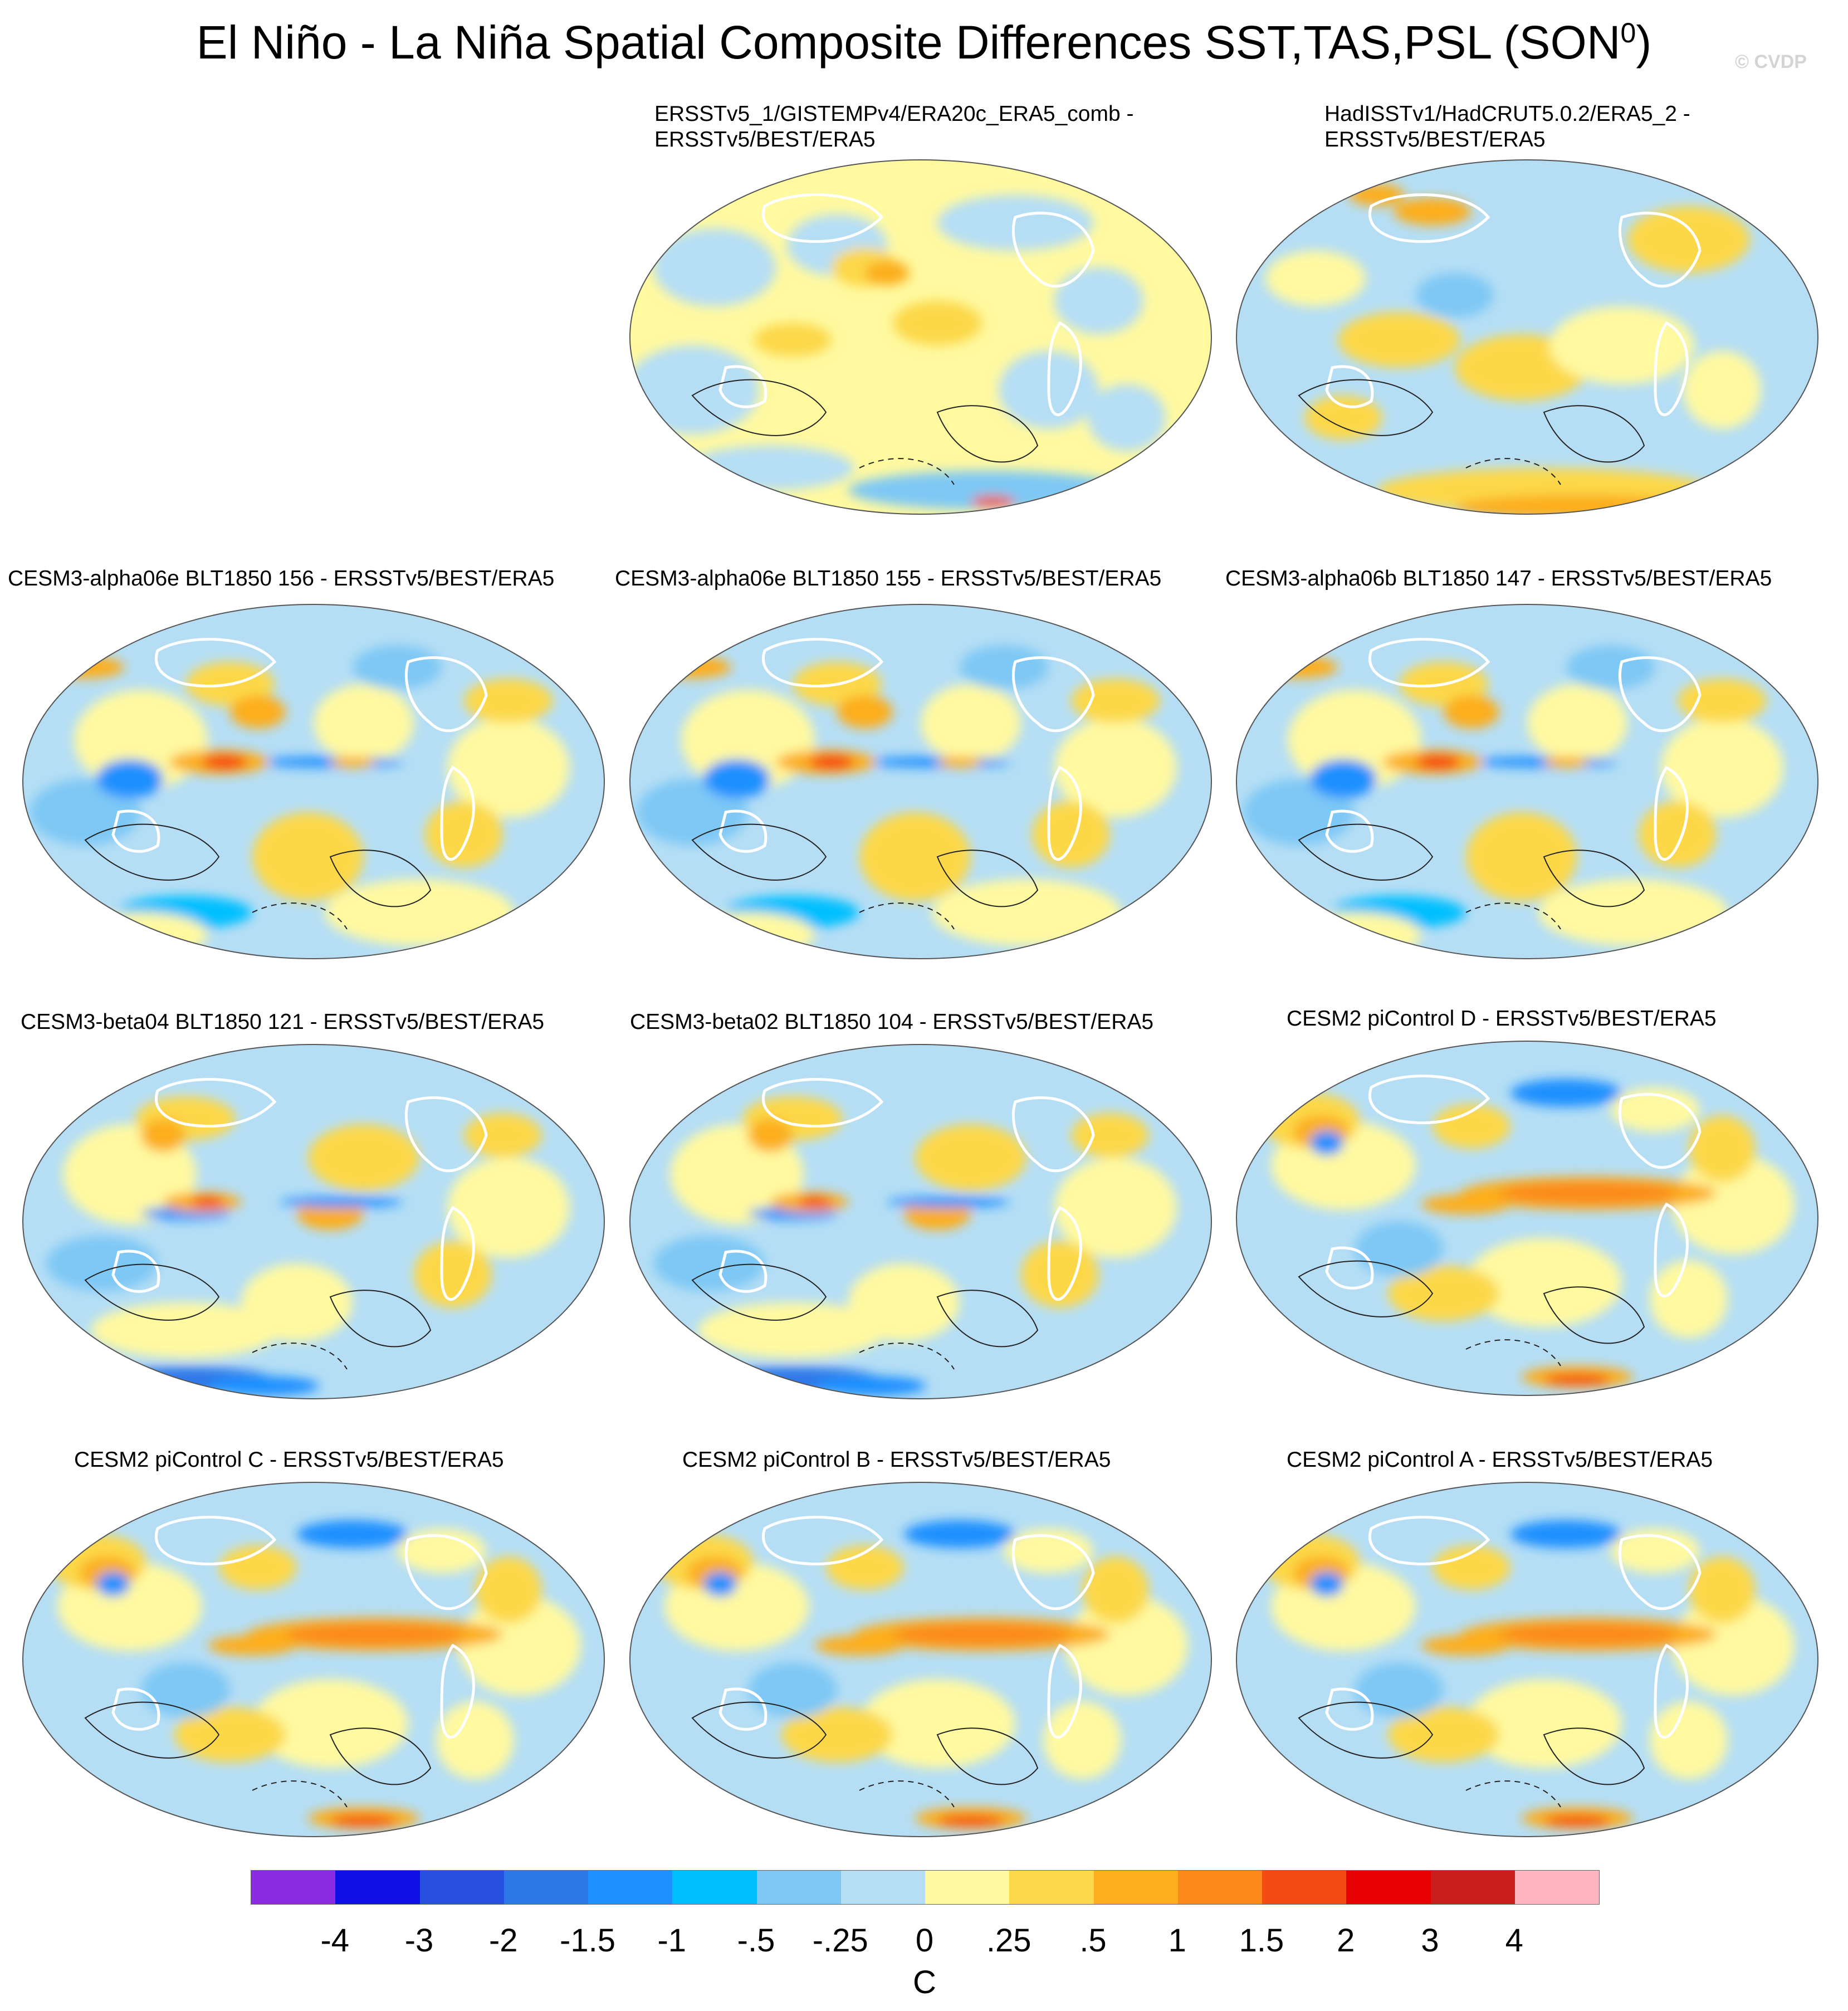 This screenshot has height=2011, width=1848. I want to click on colorbar-tick-label: 1.5, so click(1261, 1941).